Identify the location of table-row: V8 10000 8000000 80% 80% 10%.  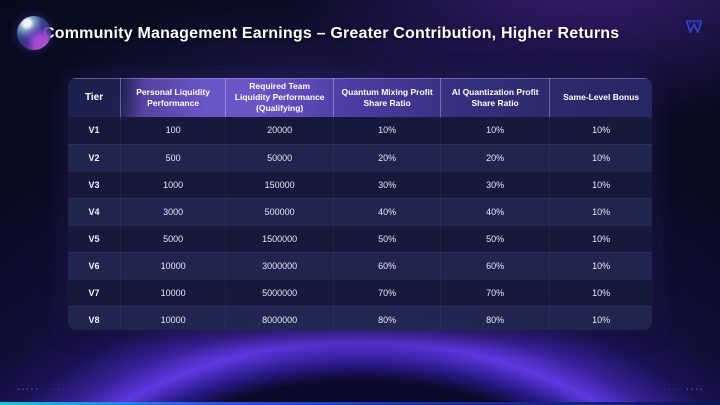
(360, 317).